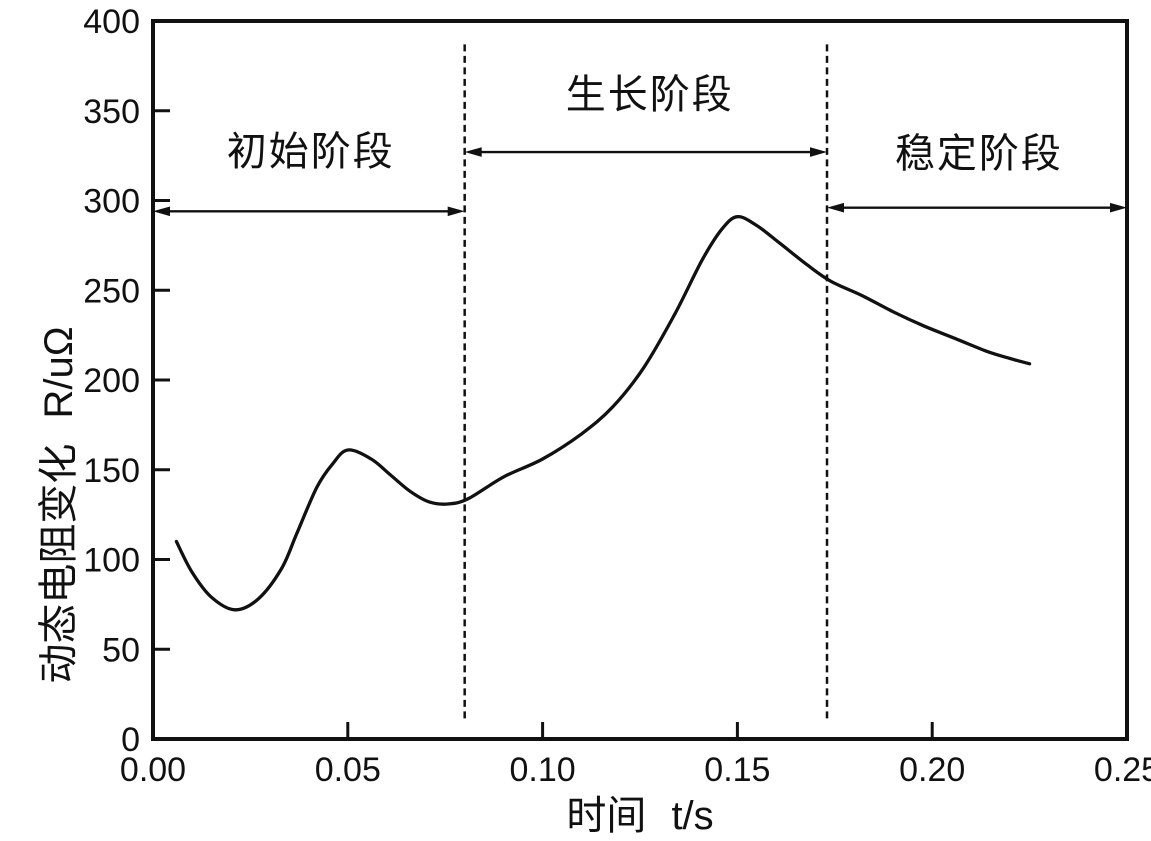 The height and width of the screenshot is (841, 1151). What do you see at coordinates (1122, 770) in the screenshot?
I see `x-tick-label: 0.25` at bounding box center [1122, 770].